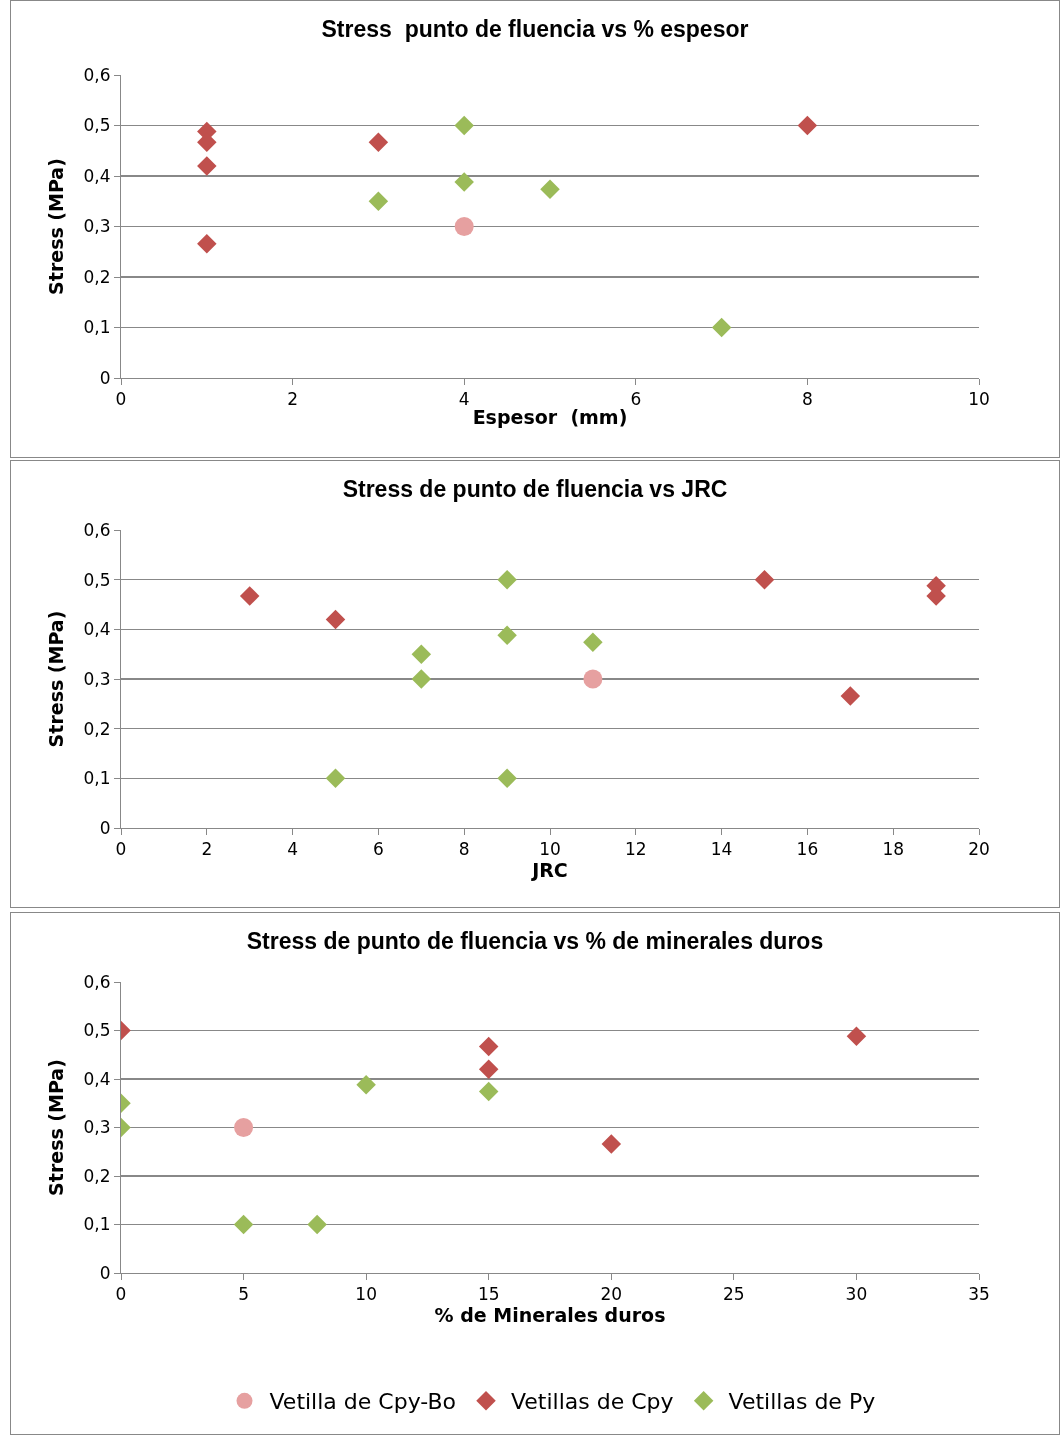 The width and height of the screenshot is (1060, 1435). What do you see at coordinates (362, 1402) in the screenshot?
I see `legend-label: Vetilla de Cpy-Bo` at bounding box center [362, 1402].